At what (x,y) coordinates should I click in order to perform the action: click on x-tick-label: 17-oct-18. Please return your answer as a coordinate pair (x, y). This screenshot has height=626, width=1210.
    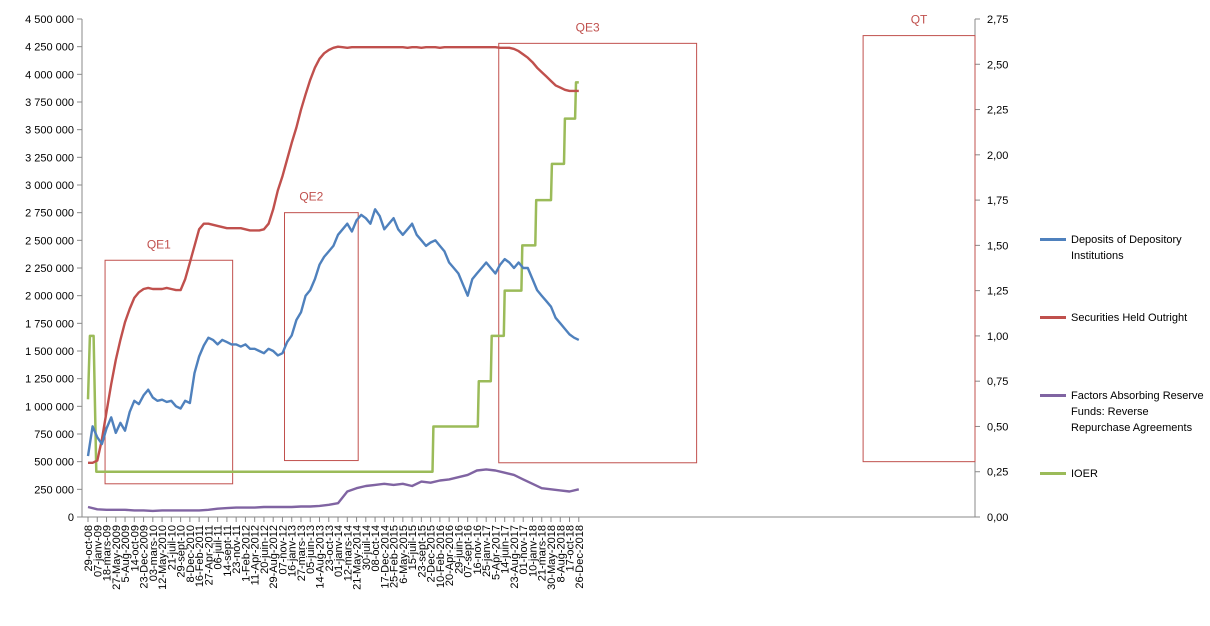
    Looking at the image, I should click on (571, 548).